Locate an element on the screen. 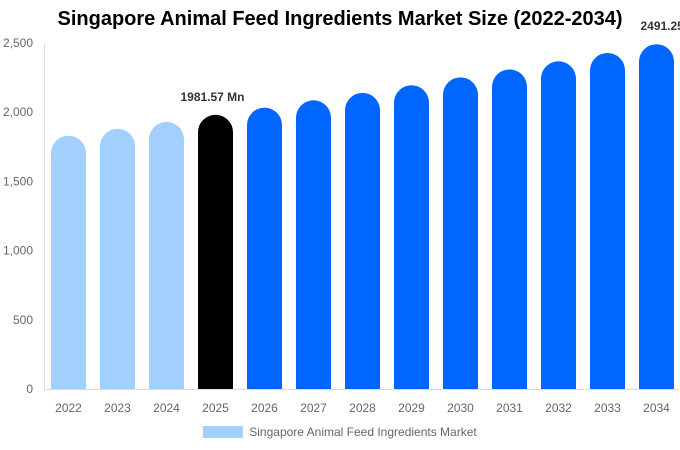  bar-2031 is located at coordinates (509, 229).